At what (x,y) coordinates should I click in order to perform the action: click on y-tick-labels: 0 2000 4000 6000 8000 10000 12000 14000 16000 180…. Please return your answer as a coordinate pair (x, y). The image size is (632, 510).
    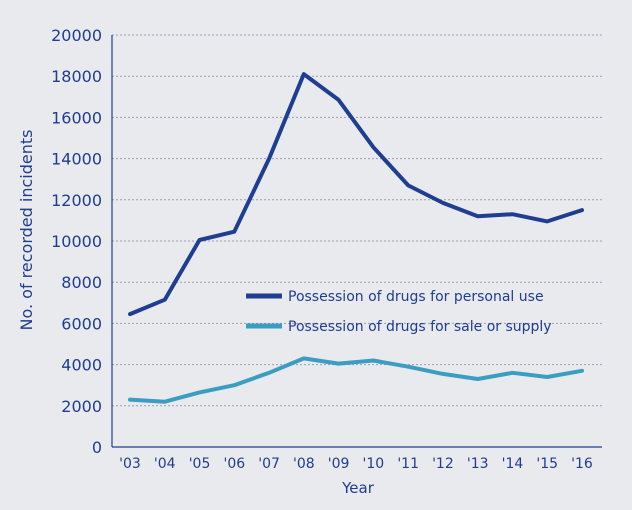
    Looking at the image, I should click on (76, 241).